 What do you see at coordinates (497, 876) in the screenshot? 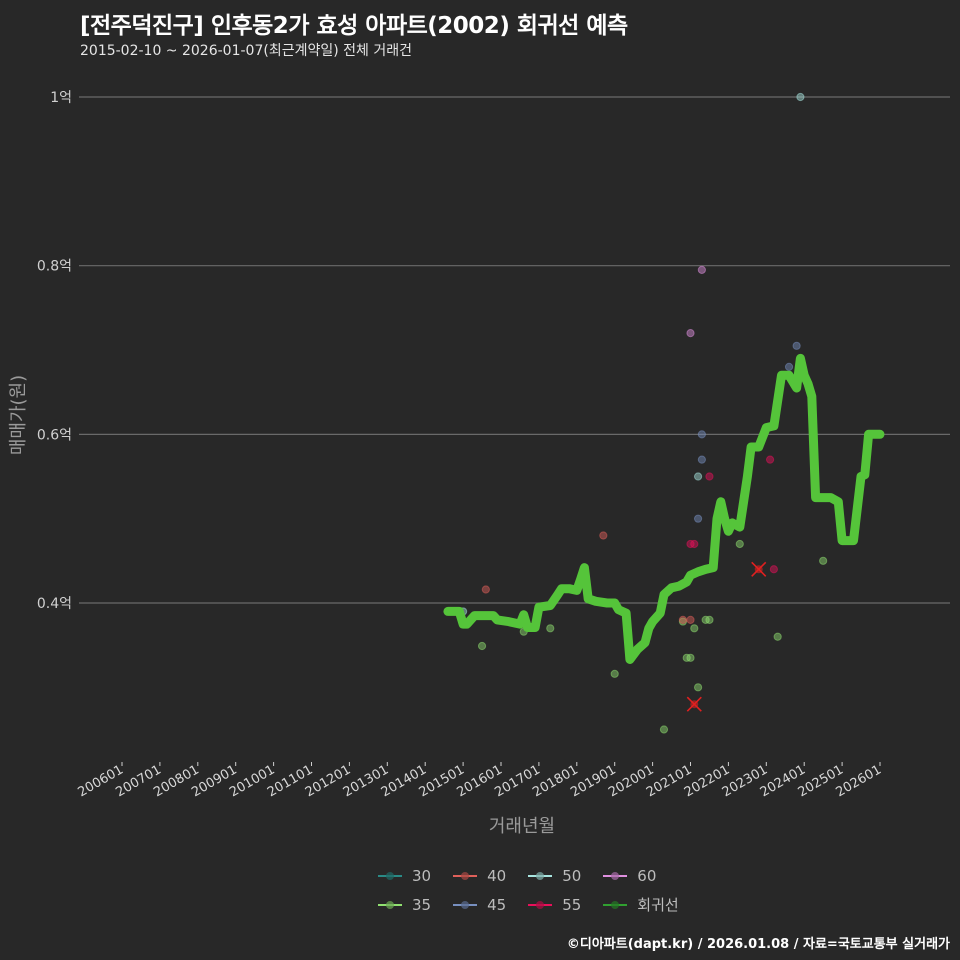
I see `legend-label: 40` at bounding box center [497, 876].